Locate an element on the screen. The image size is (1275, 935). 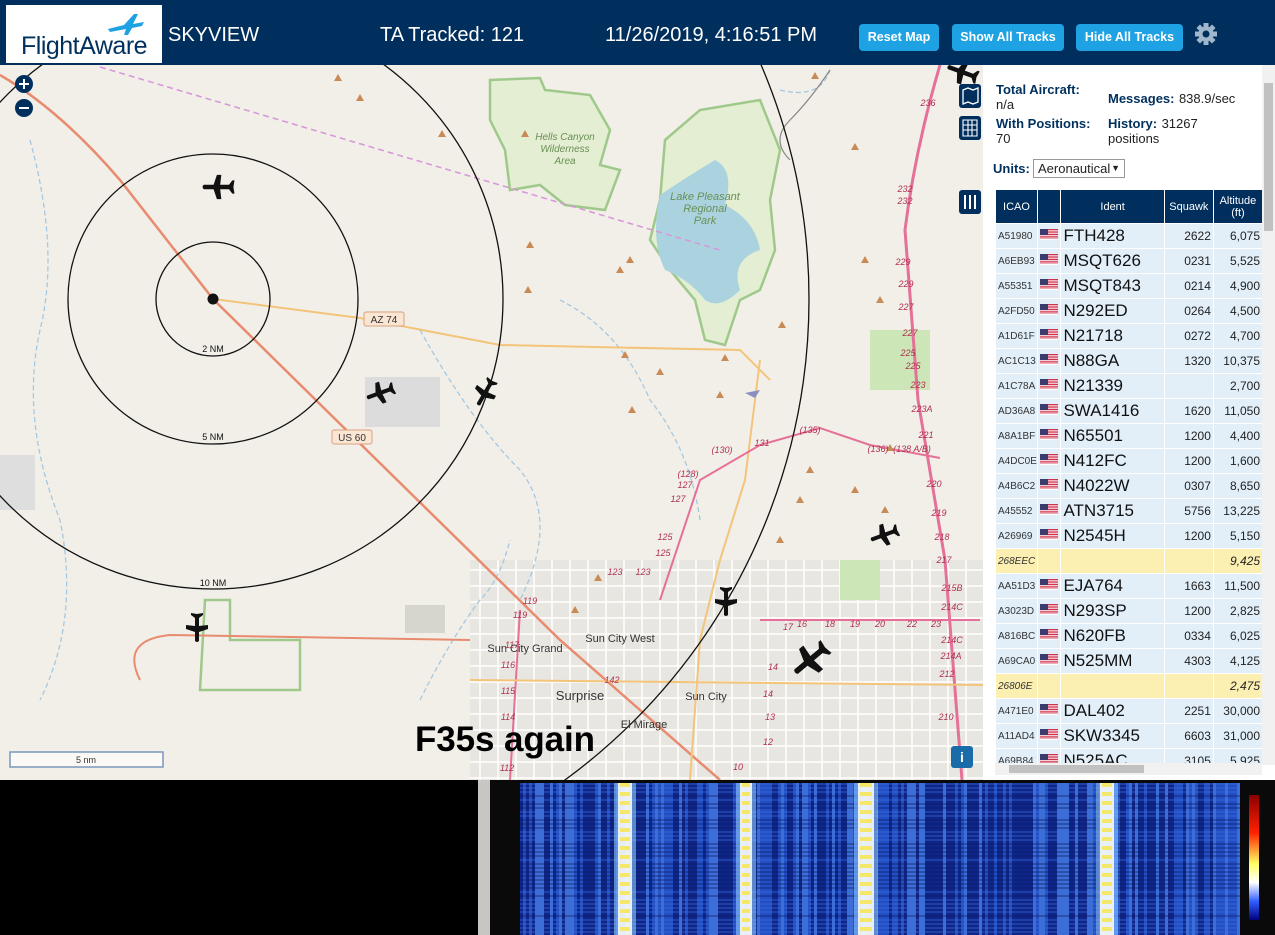
aircraft-row: AA51D3 EJA764 1663 11,500 is located at coordinates (1129, 586).